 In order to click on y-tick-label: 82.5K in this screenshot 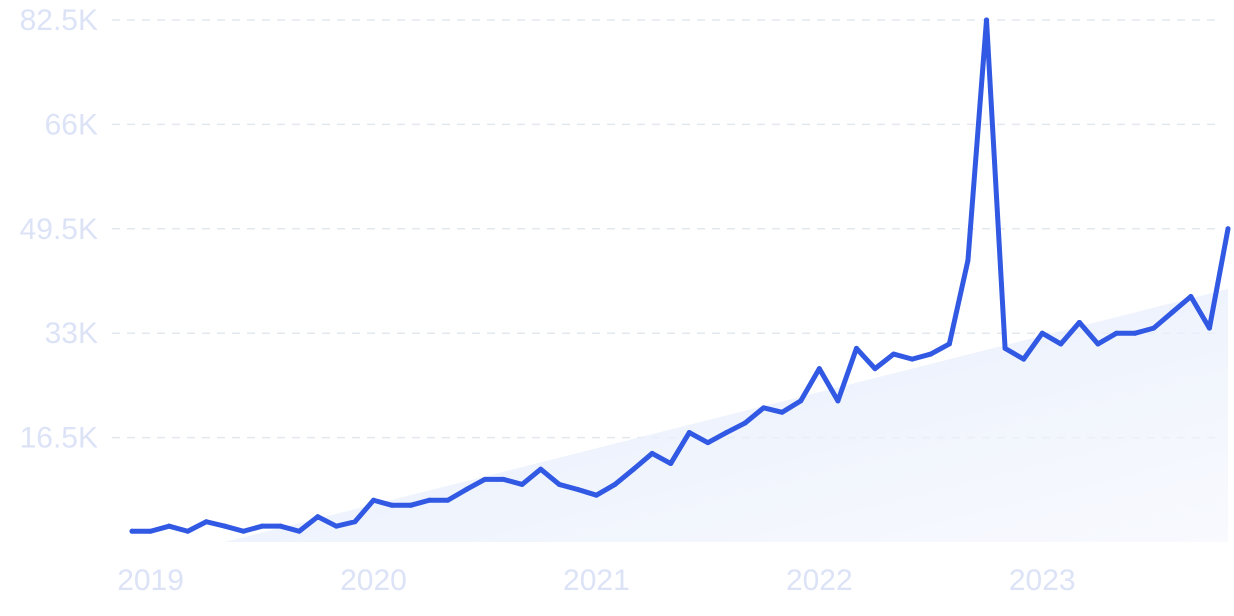, I will do `click(59, 20)`.